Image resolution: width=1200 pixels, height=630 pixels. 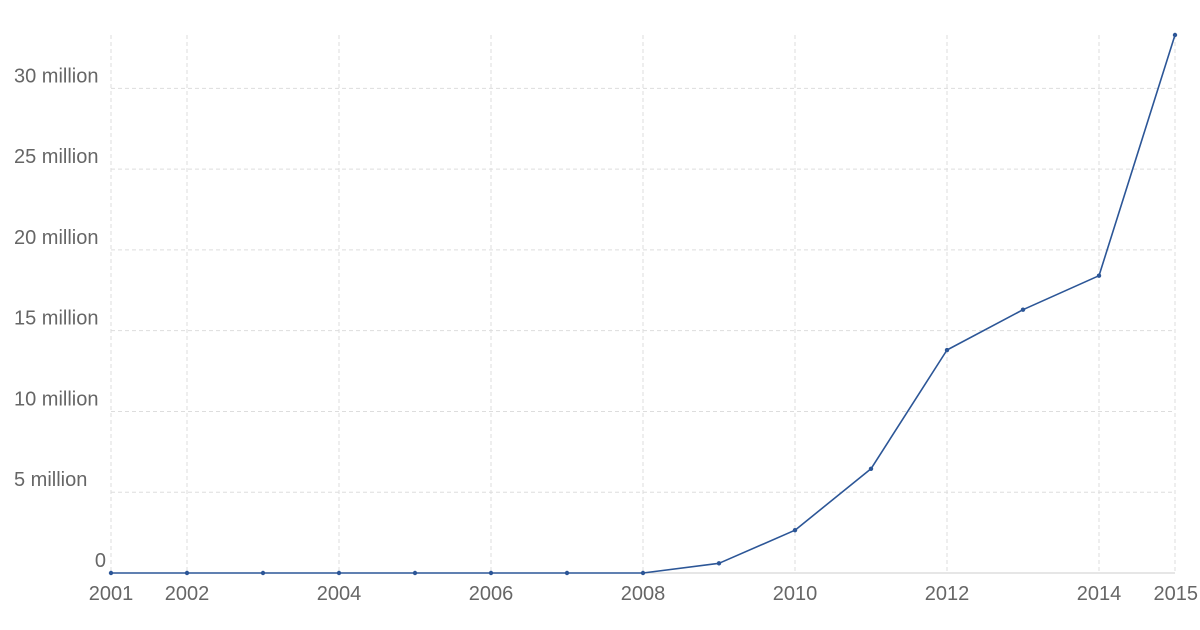 What do you see at coordinates (795, 594) in the screenshot?
I see `x-tick-label: 2010` at bounding box center [795, 594].